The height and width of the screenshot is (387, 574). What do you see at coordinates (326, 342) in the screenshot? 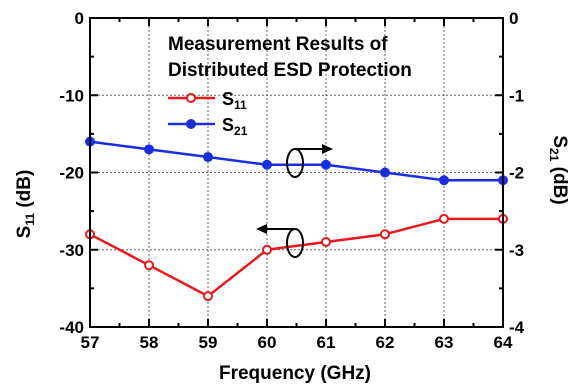
I see `x-tick-label: 61` at bounding box center [326, 342].